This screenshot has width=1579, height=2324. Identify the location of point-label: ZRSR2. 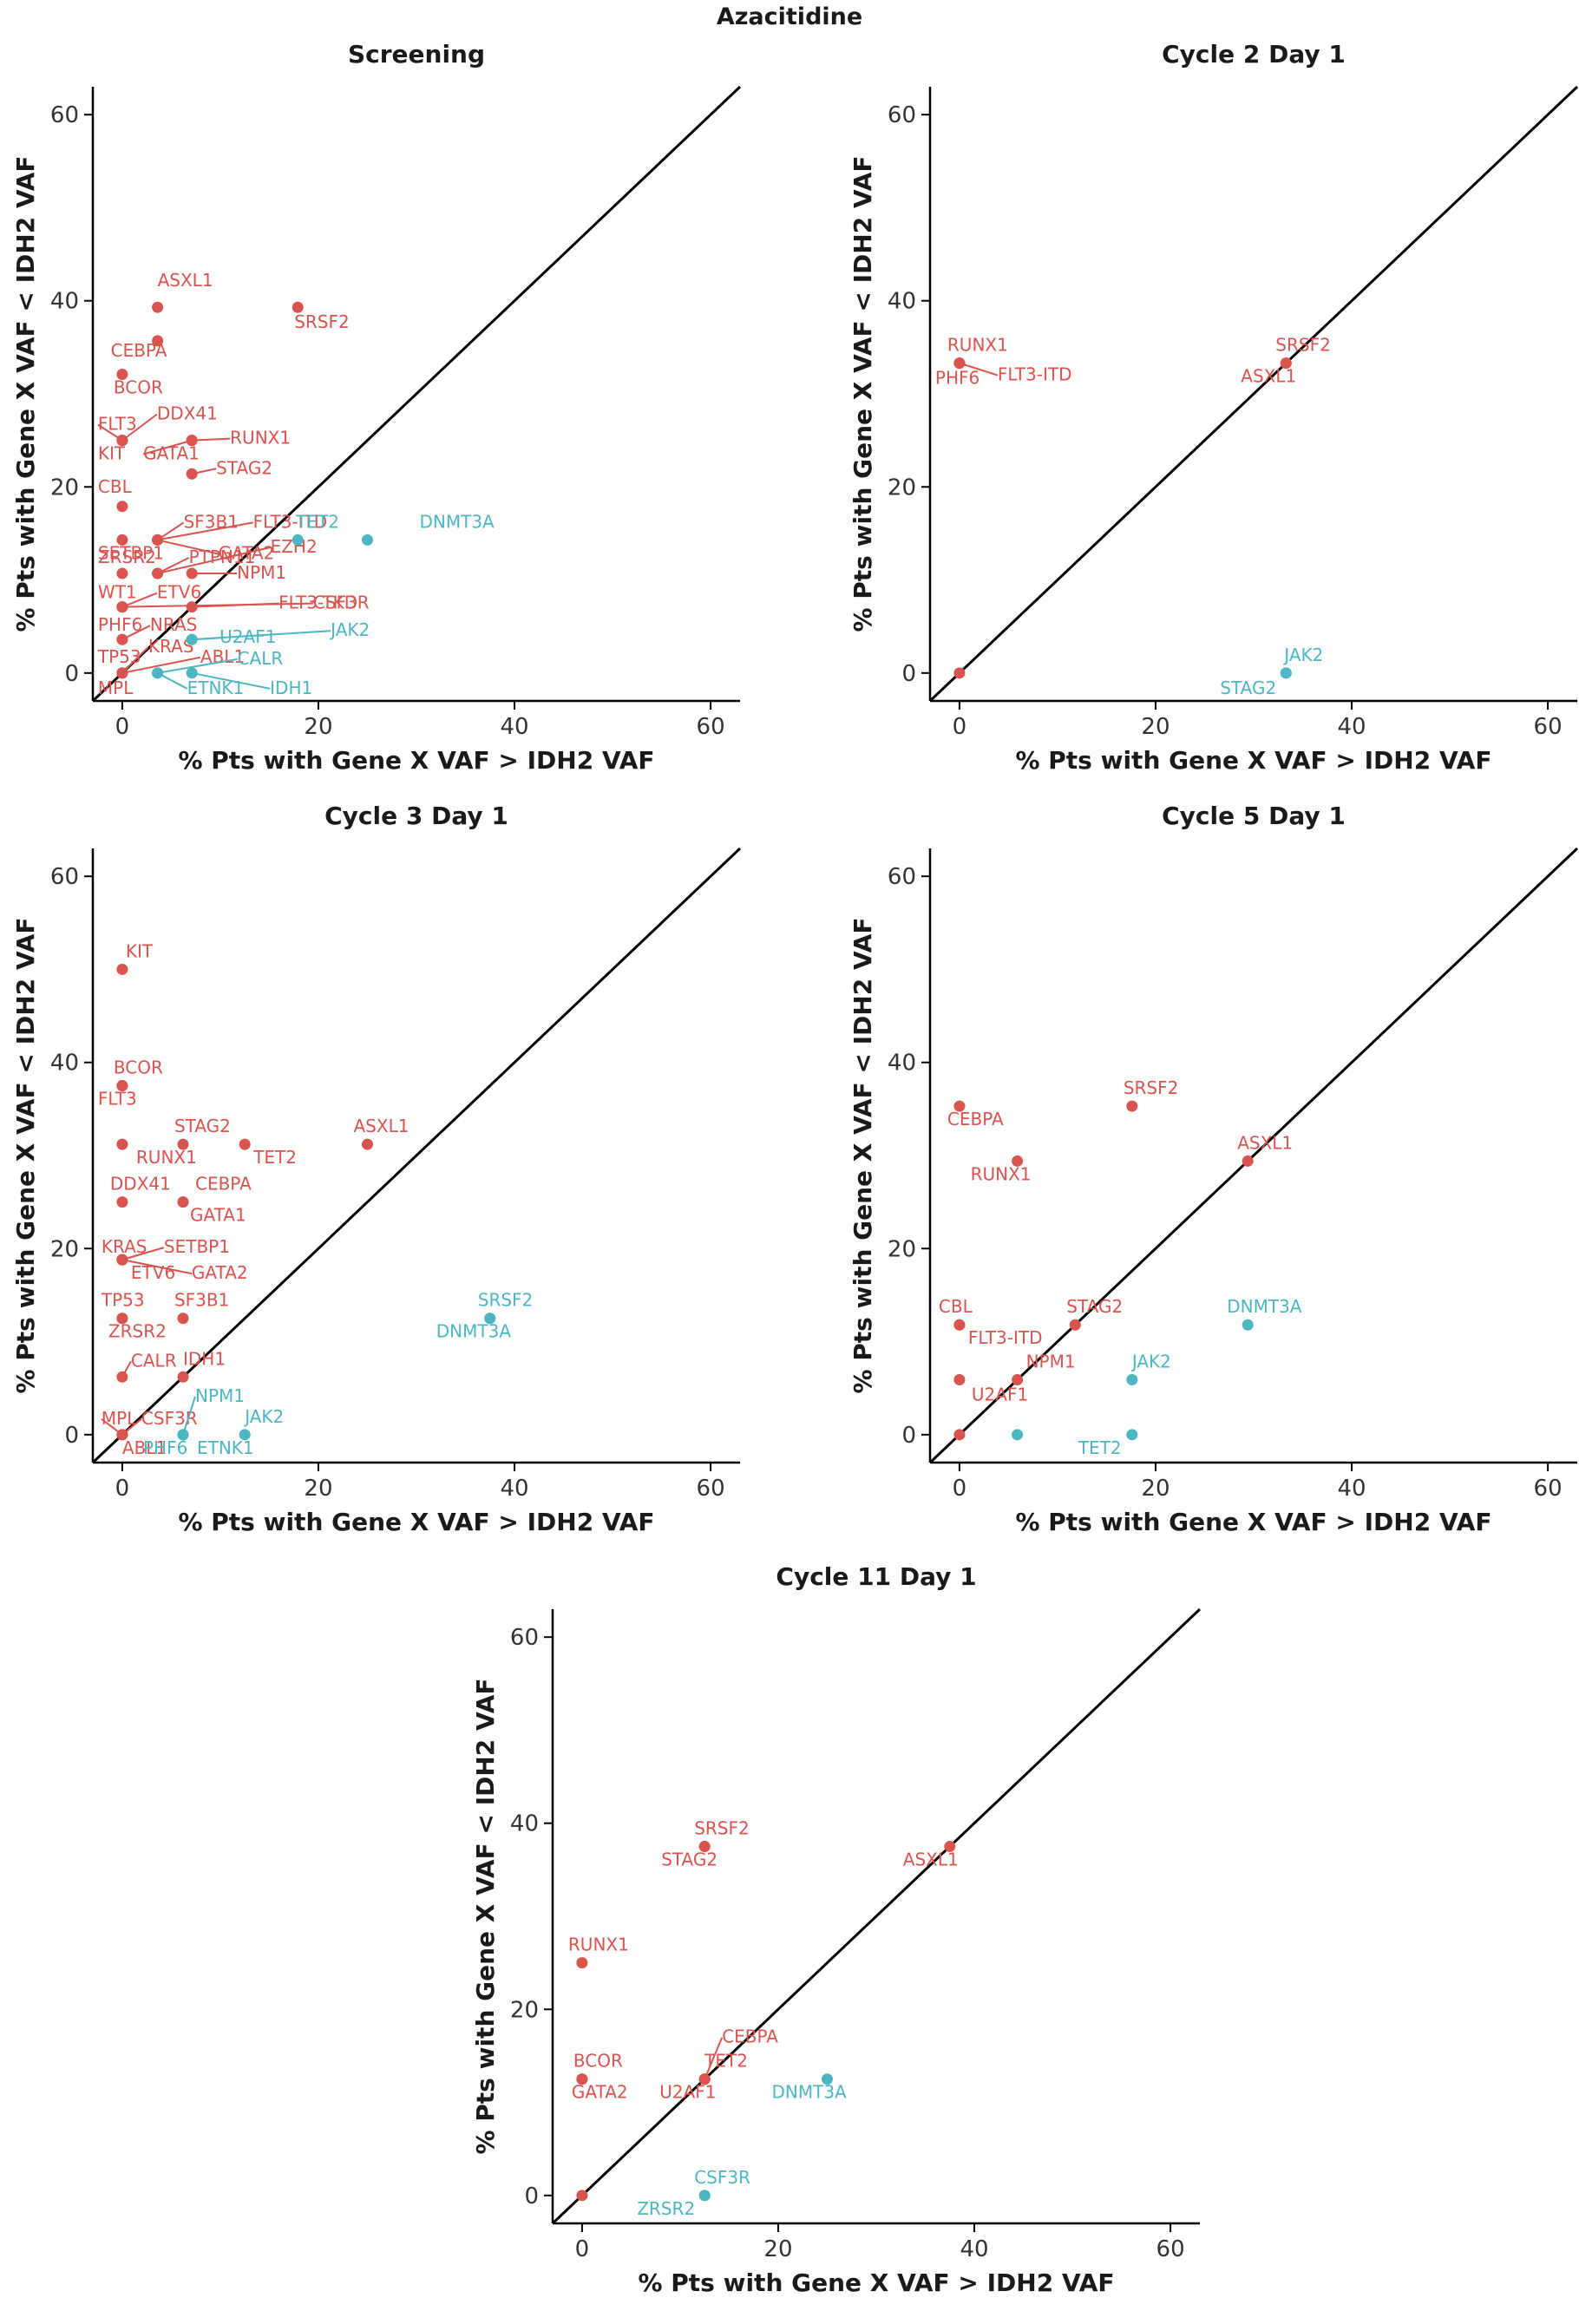
(127, 557).